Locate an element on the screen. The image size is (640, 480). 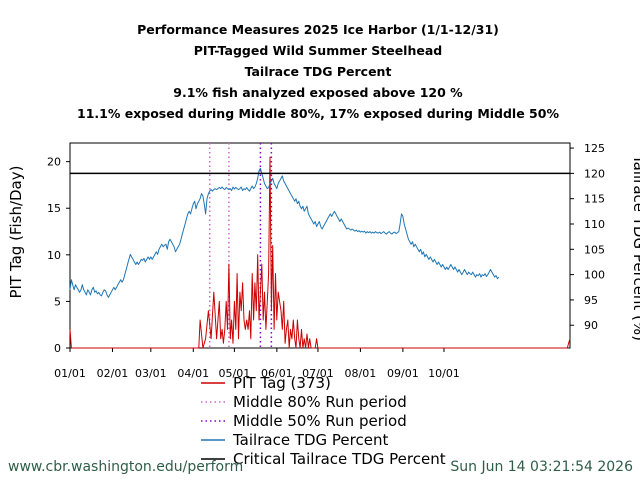
title-line-3: Tailrace TDG Percent is located at coordinates (318, 71).